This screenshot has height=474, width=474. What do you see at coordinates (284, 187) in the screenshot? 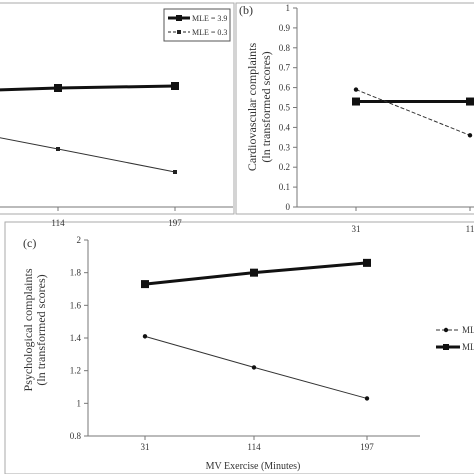
I see `panel-b-y-tick-label: 0.1` at bounding box center [284, 187].